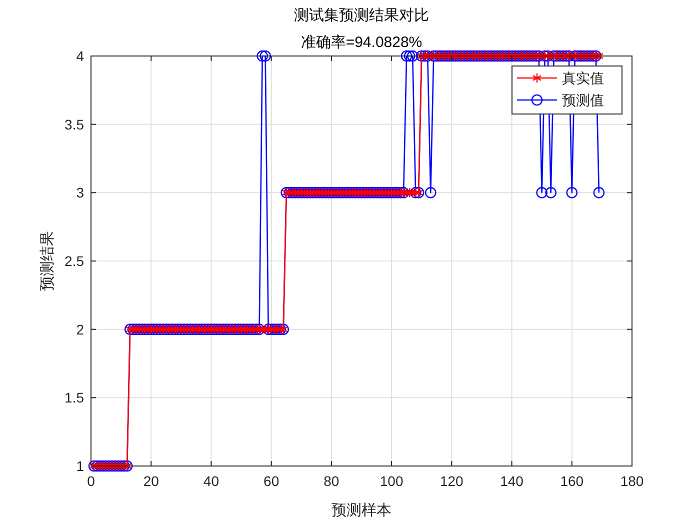  I want to click on y-tick-label: 3, so click(80, 192).